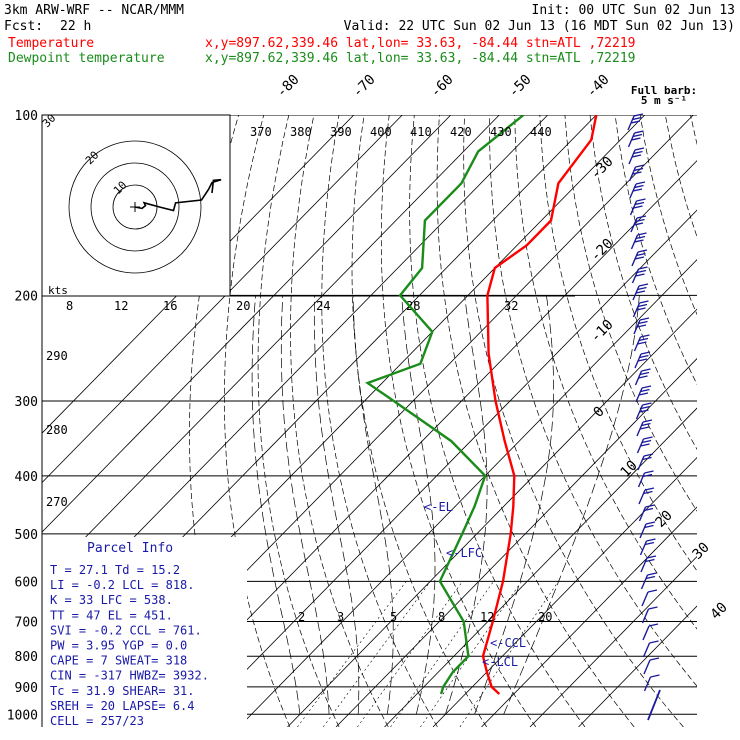 The height and width of the screenshot is (740, 740). Describe the element at coordinates (539, 405) in the screenshot. I see `temperature-trace` at that location.